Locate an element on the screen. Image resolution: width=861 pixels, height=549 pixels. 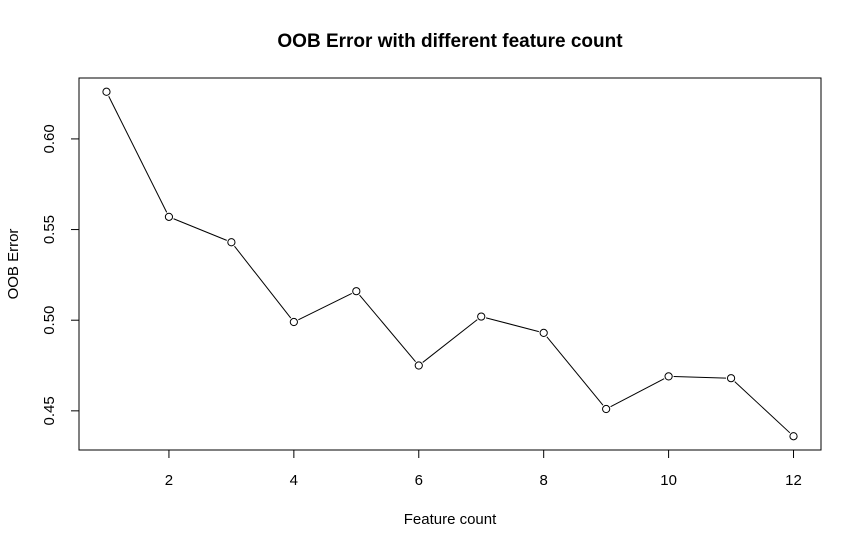
x-axis: 2 4 6 8 10 12 is located at coordinates (483, 469).